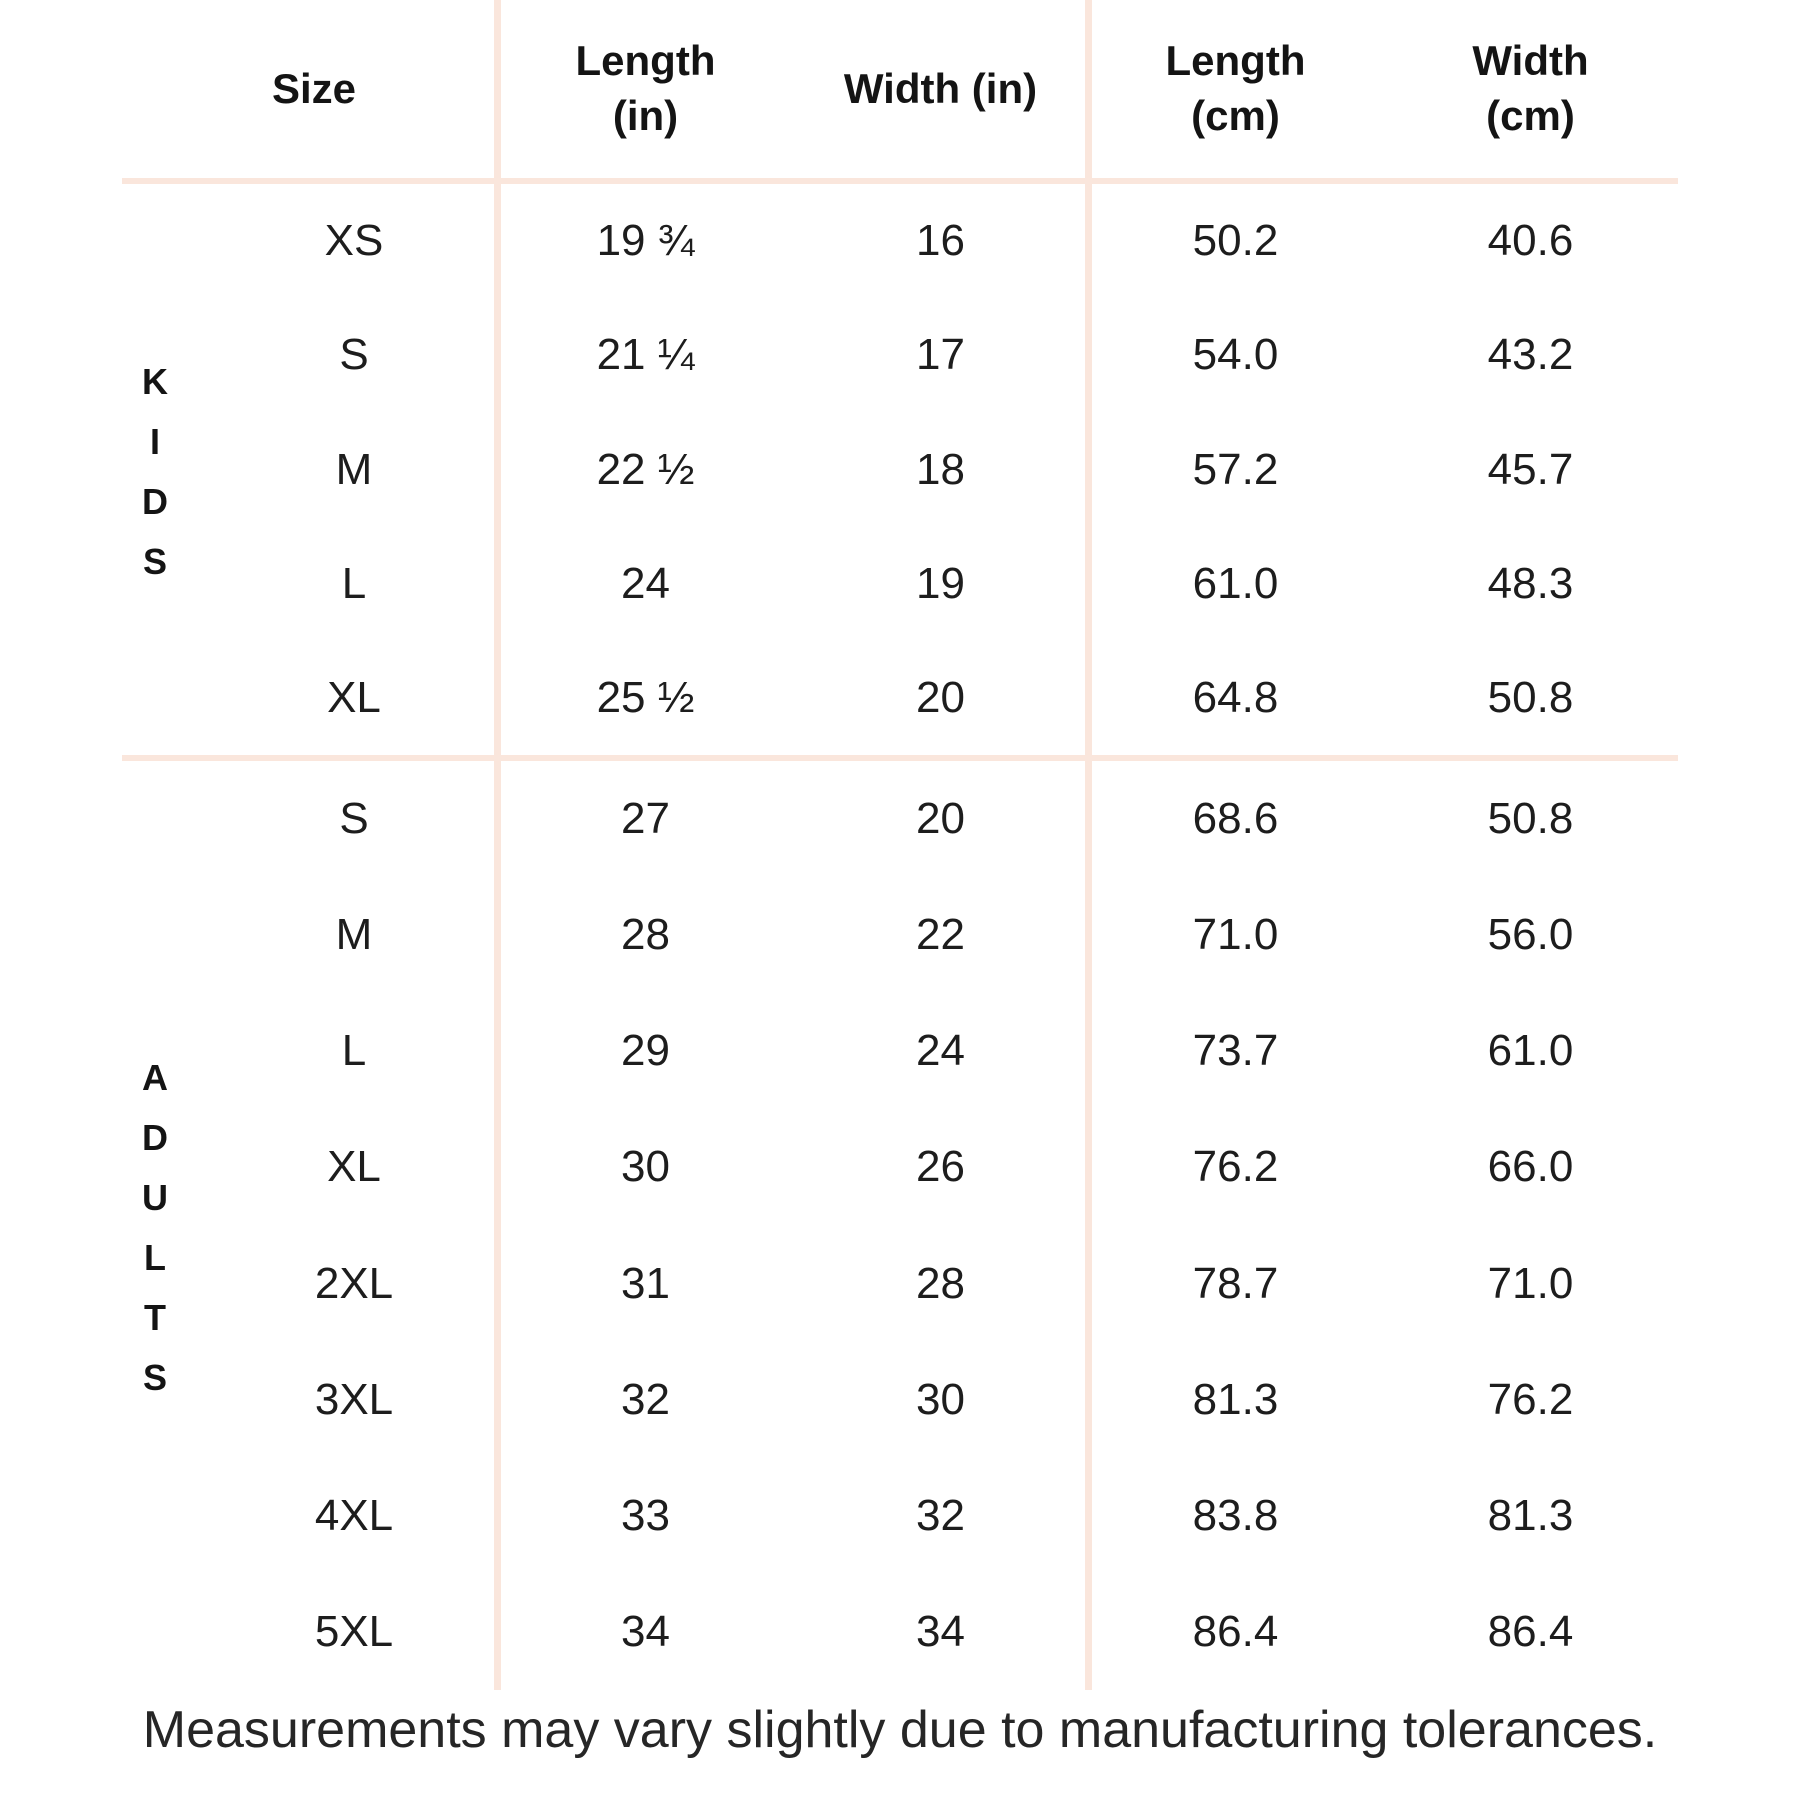  I want to click on table-row: M 22 ½ 18 57.2 45.7, so click(900, 469).